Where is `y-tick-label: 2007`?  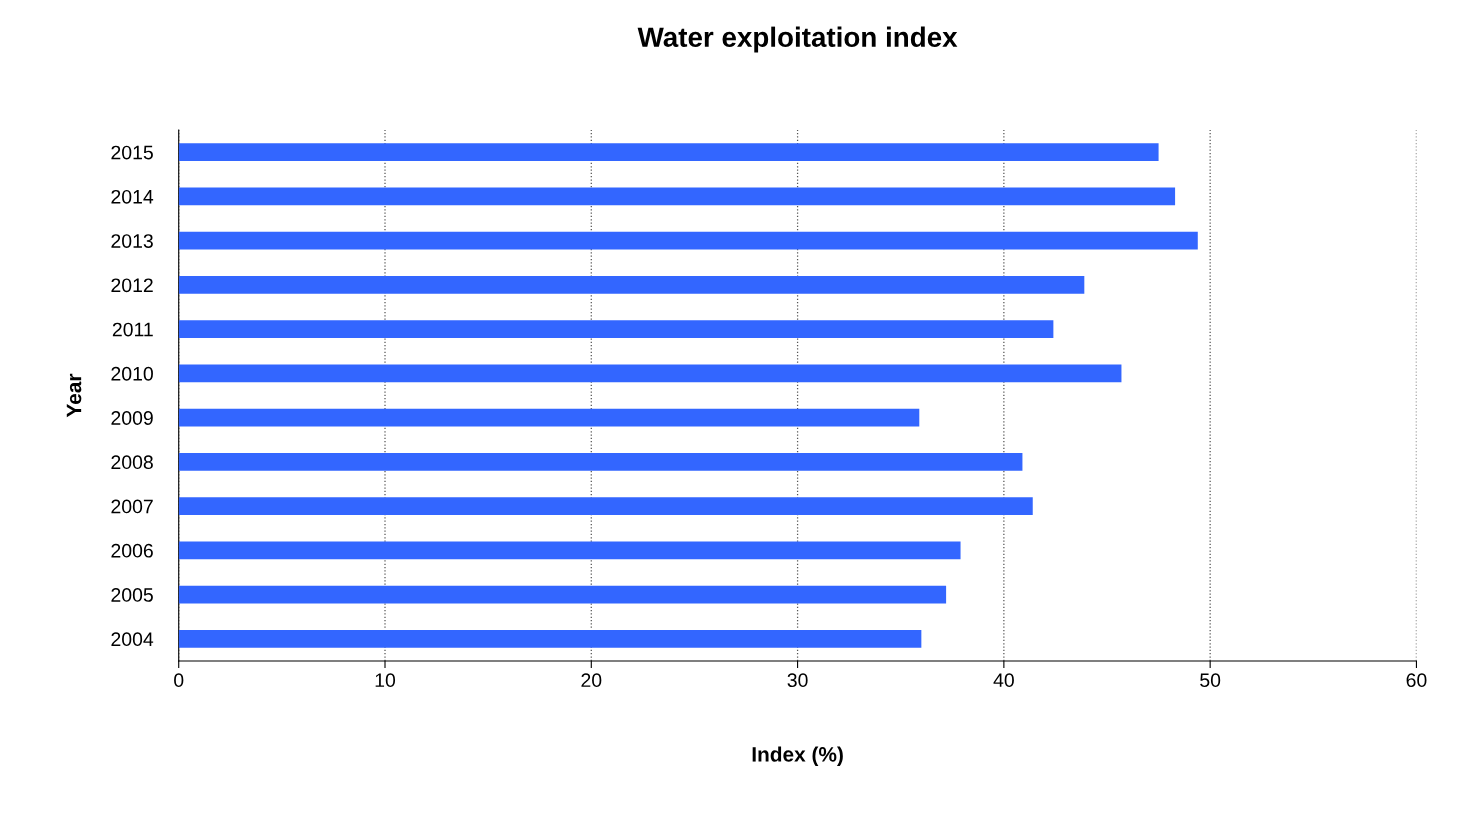
y-tick-label: 2007 is located at coordinates (132, 506).